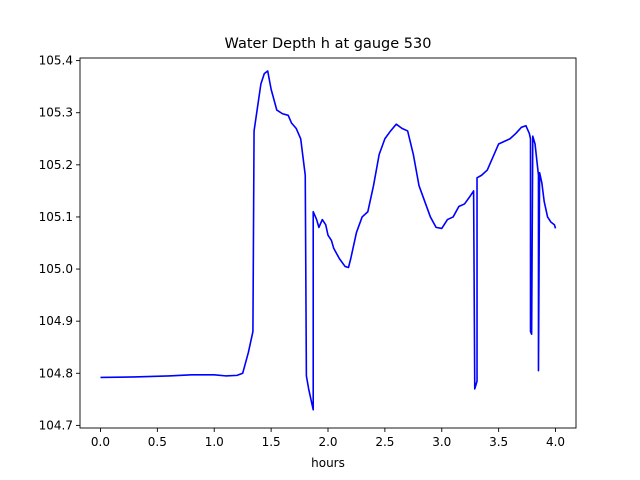 This screenshot has width=640, height=480. Describe the element at coordinates (327, 442) in the screenshot. I see `x-tick-label: 2.0` at that location.